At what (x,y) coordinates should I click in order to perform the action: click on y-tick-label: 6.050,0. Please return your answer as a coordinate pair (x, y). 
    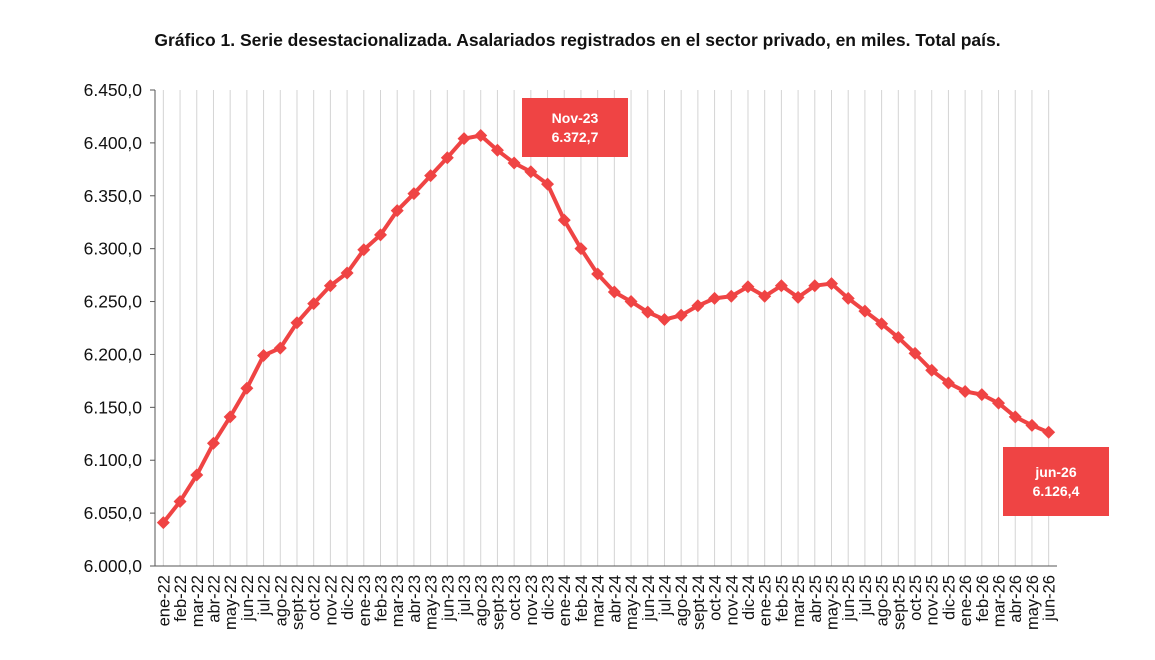
    Looking at the image, I should click on (113, 513).